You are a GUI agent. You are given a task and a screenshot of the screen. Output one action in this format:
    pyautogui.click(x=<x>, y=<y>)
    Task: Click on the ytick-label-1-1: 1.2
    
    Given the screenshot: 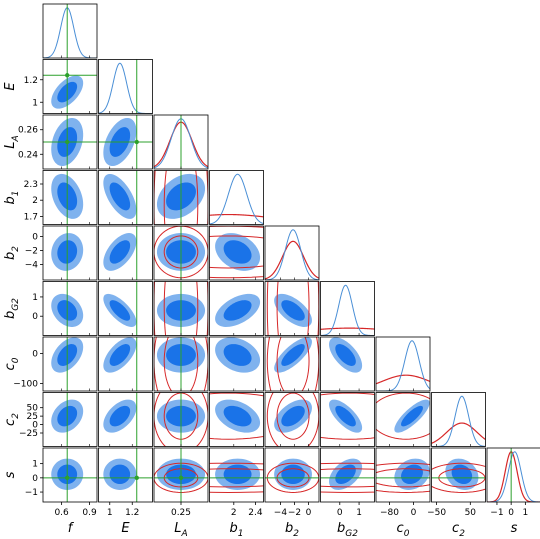 What is the action you would take?
    pyautogui.click(x=31, y=81)
    